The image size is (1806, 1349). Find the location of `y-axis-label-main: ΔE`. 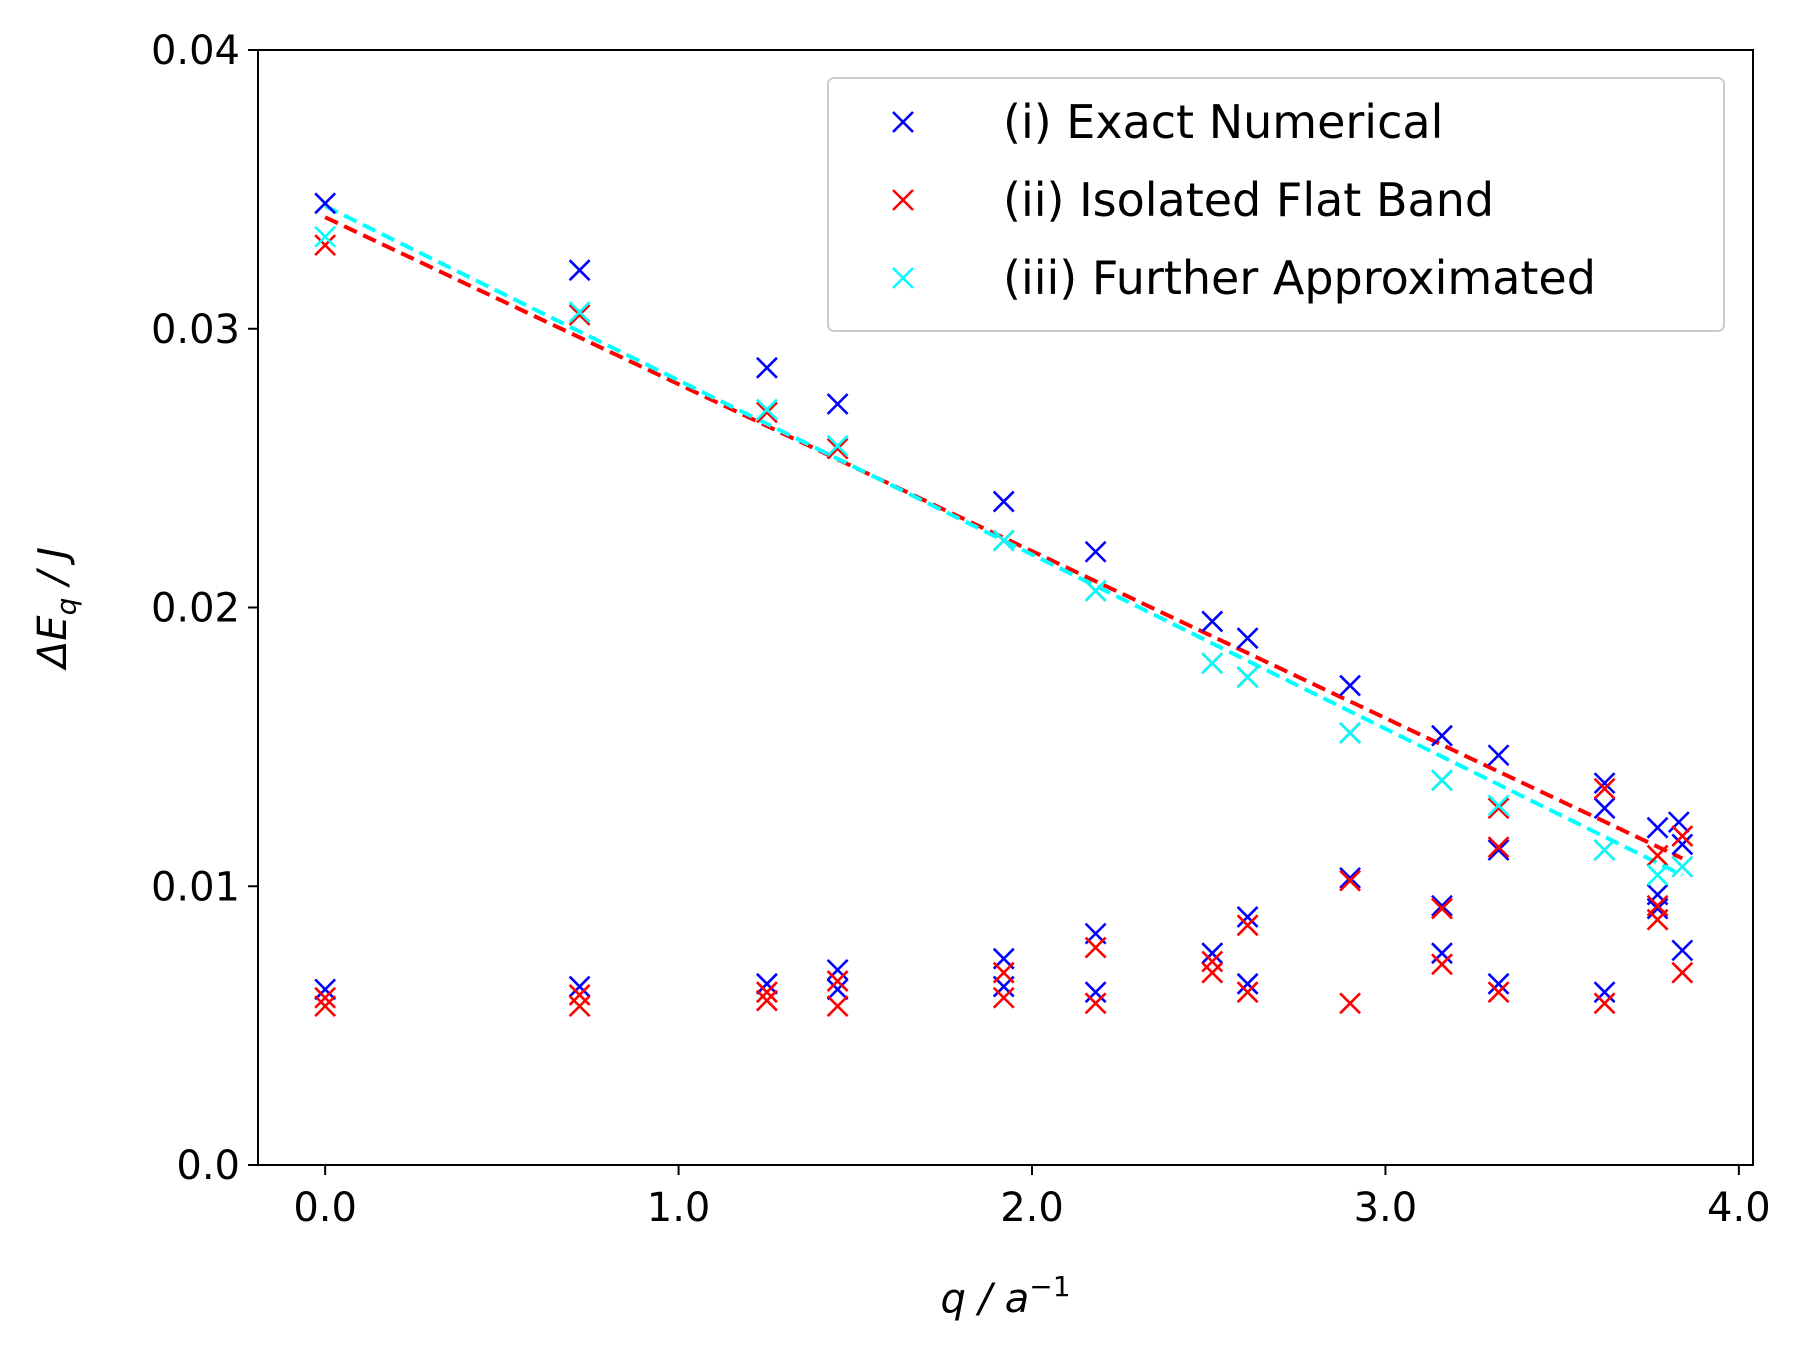

y-axis-label-main: ΔE is located at coordinates (53, 643).